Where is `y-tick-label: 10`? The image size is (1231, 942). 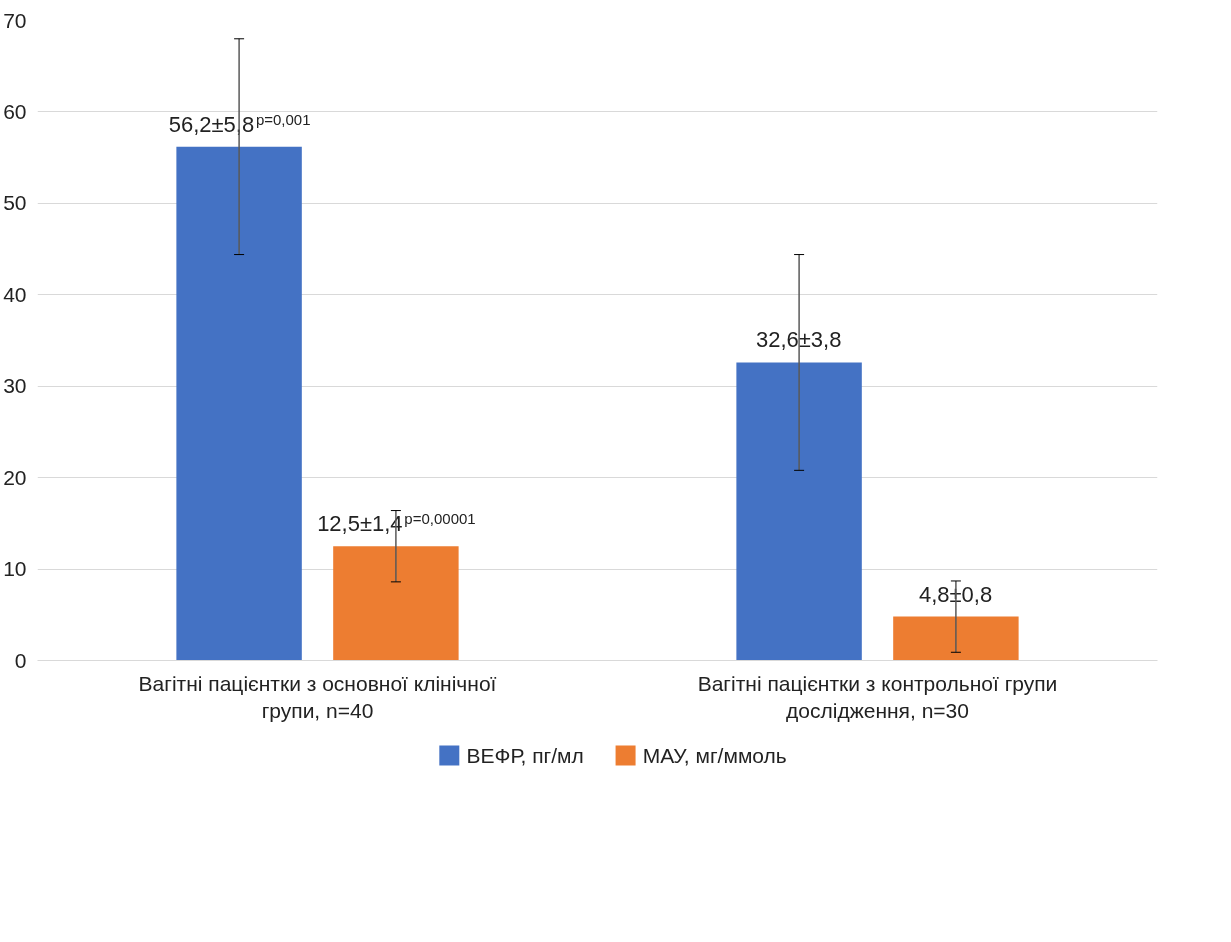 y-tick-label: 10 is located at coordinates (15, 569).